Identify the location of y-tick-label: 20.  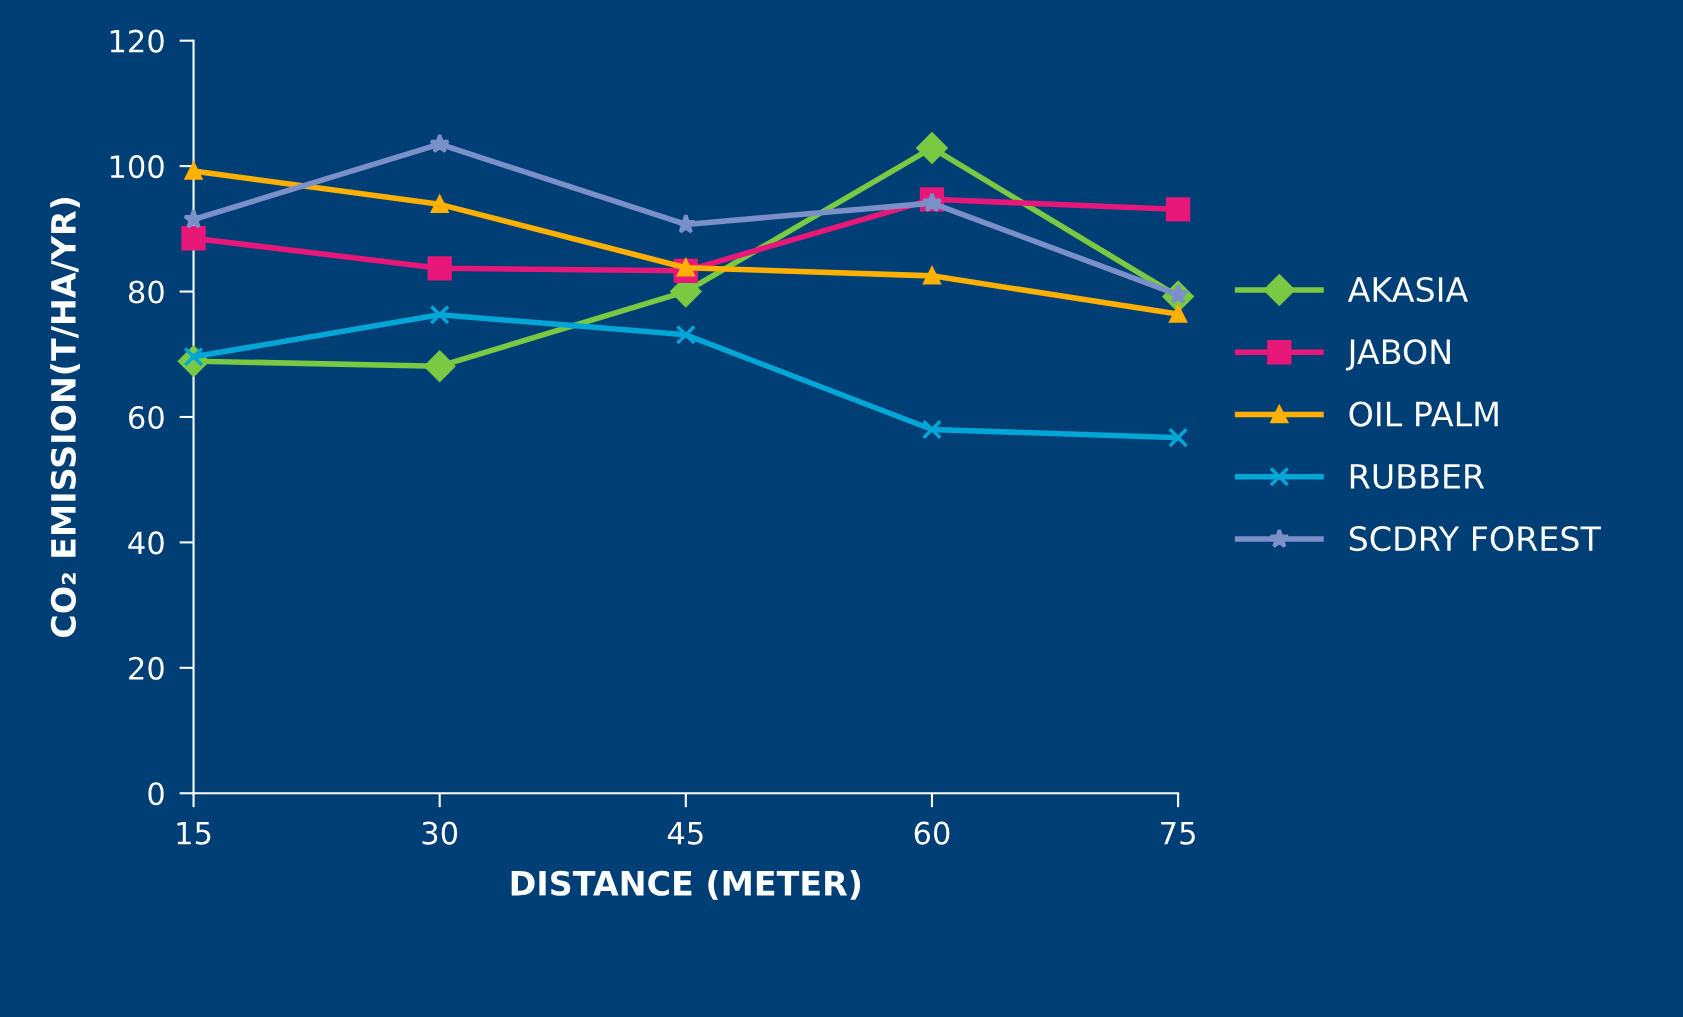
(146, 668).